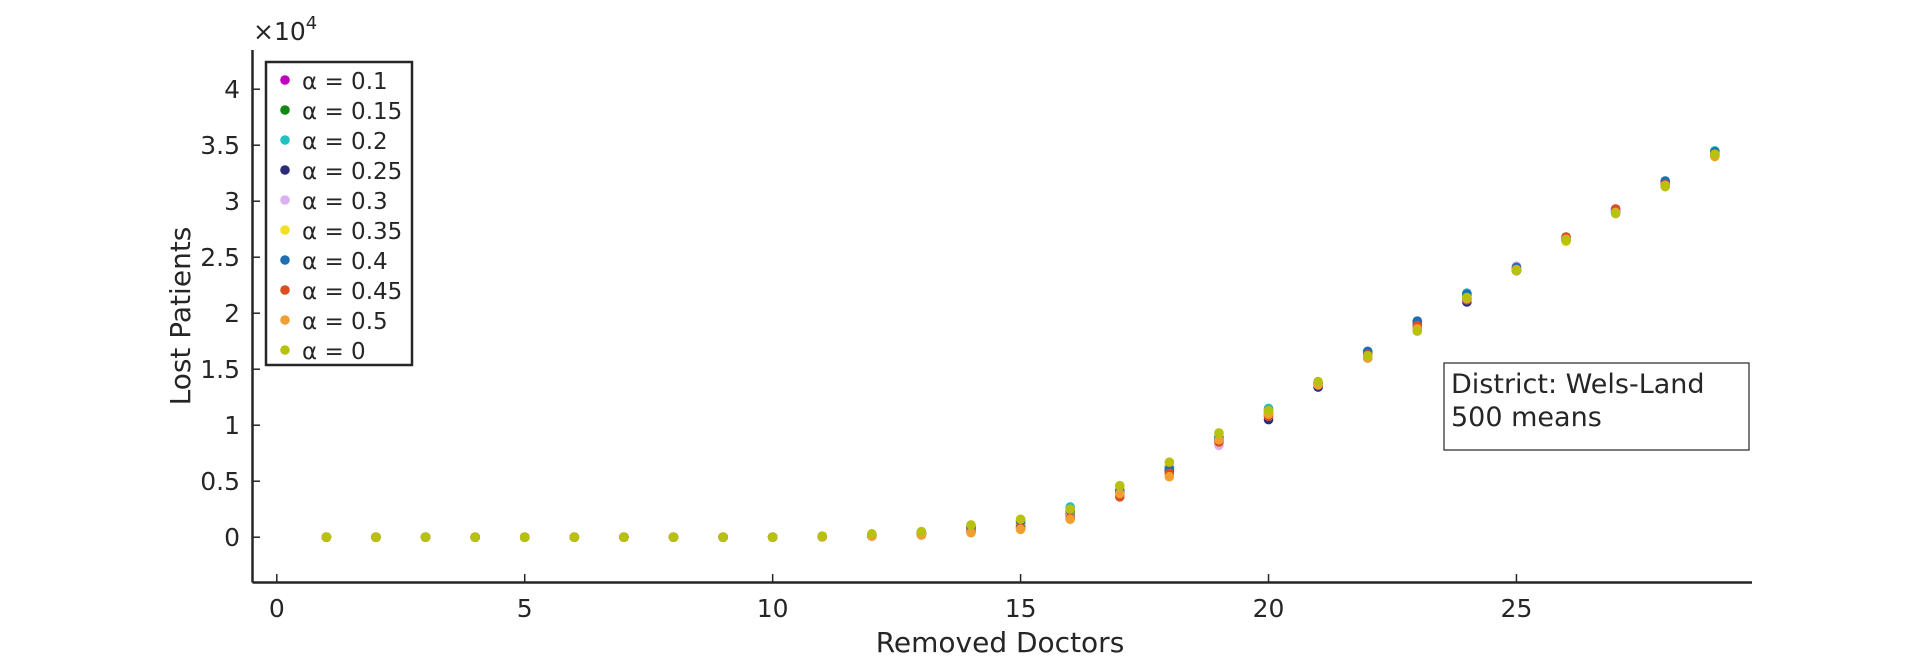 The height and width of the screenshot is (657, 1920). I want to click on legend-label-6: α = 0.4, so click(345, 262).